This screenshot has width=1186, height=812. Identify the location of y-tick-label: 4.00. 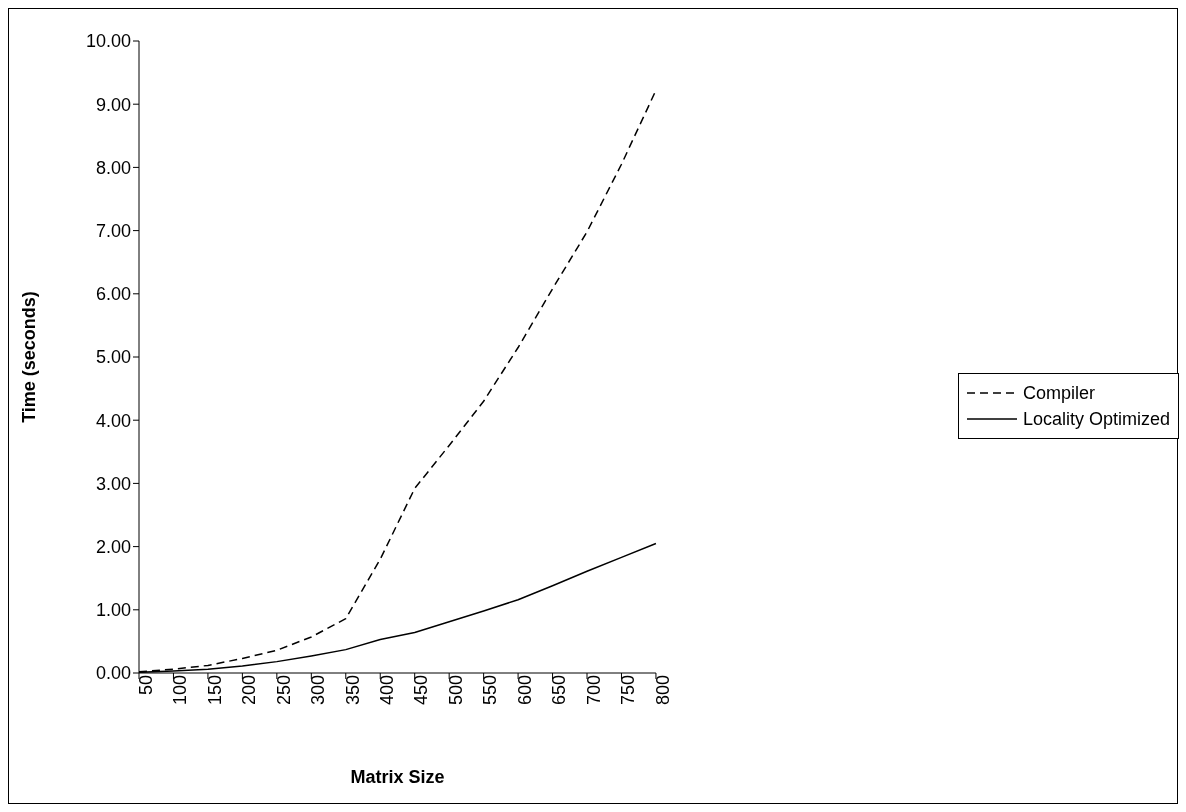
(113, 420).